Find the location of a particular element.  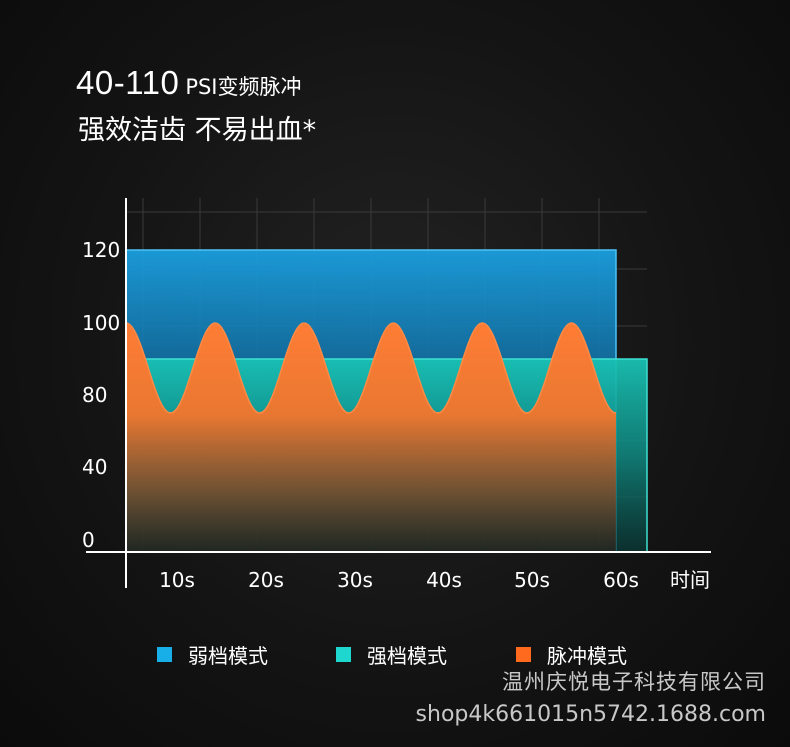

y-tick-label-120: 120 is located at coordinates (101, 250).